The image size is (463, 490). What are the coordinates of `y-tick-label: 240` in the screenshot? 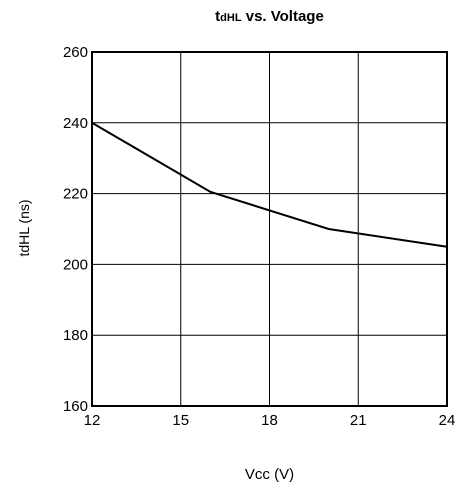 It's located at (75, 123).